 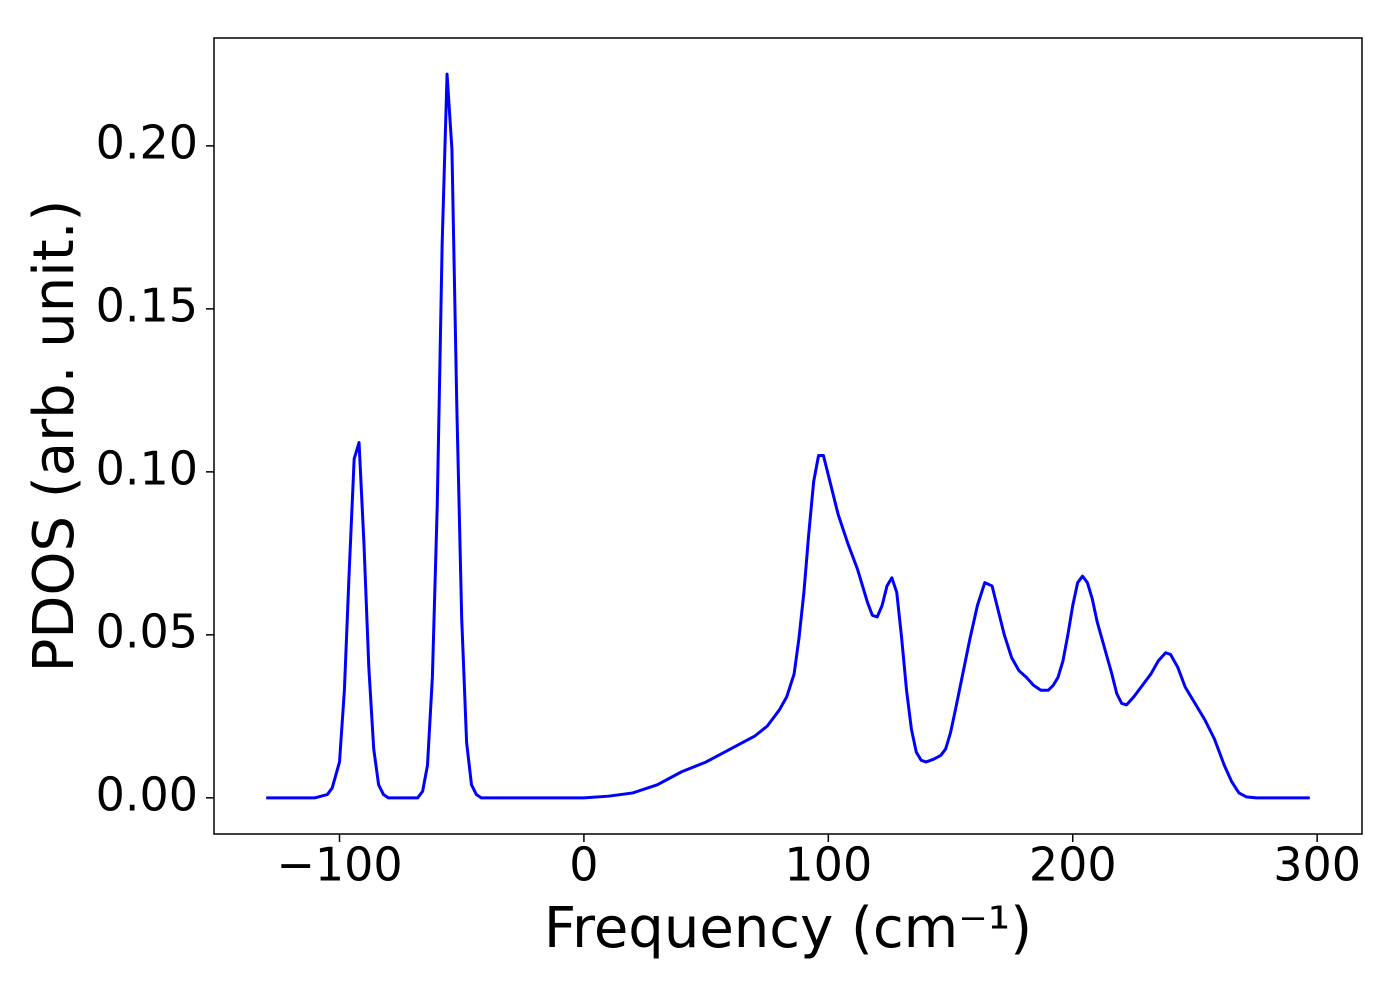 What do you see at coordinates (54, 436) in the screenshot?
I see `y-axis-label: PDOS (arb. unit.)` at bounding box center [54, 436].